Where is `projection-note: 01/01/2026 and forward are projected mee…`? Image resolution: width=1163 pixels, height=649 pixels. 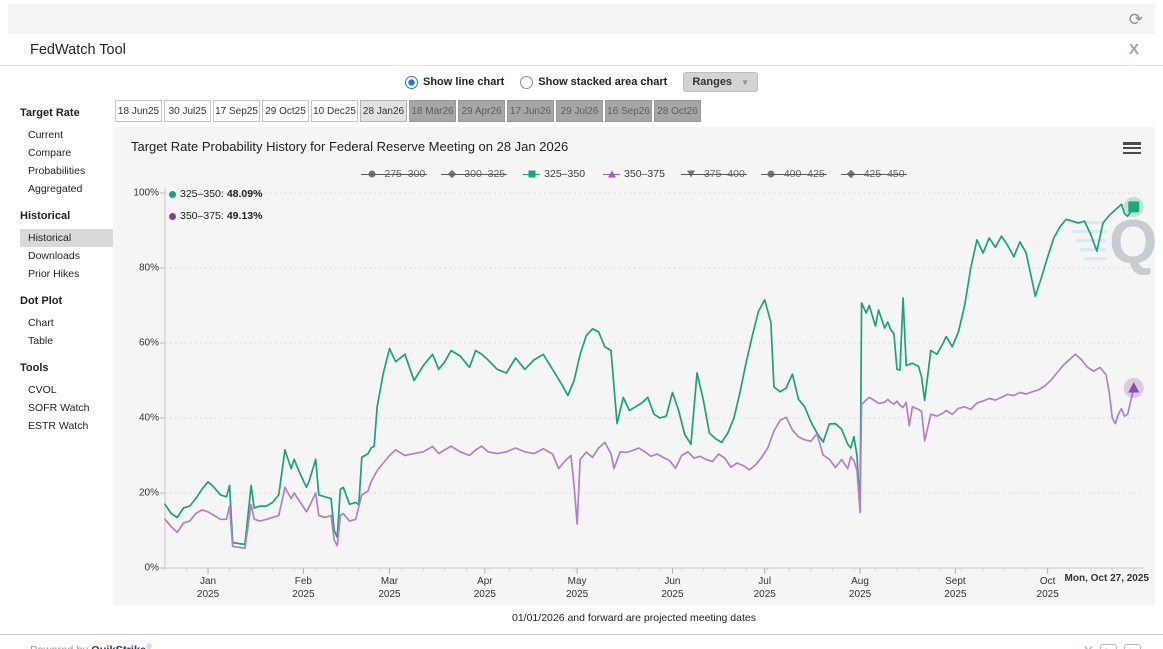 projection-note: 01/01/2026 and forward are projected mee… is located at coordinates (634, 618).